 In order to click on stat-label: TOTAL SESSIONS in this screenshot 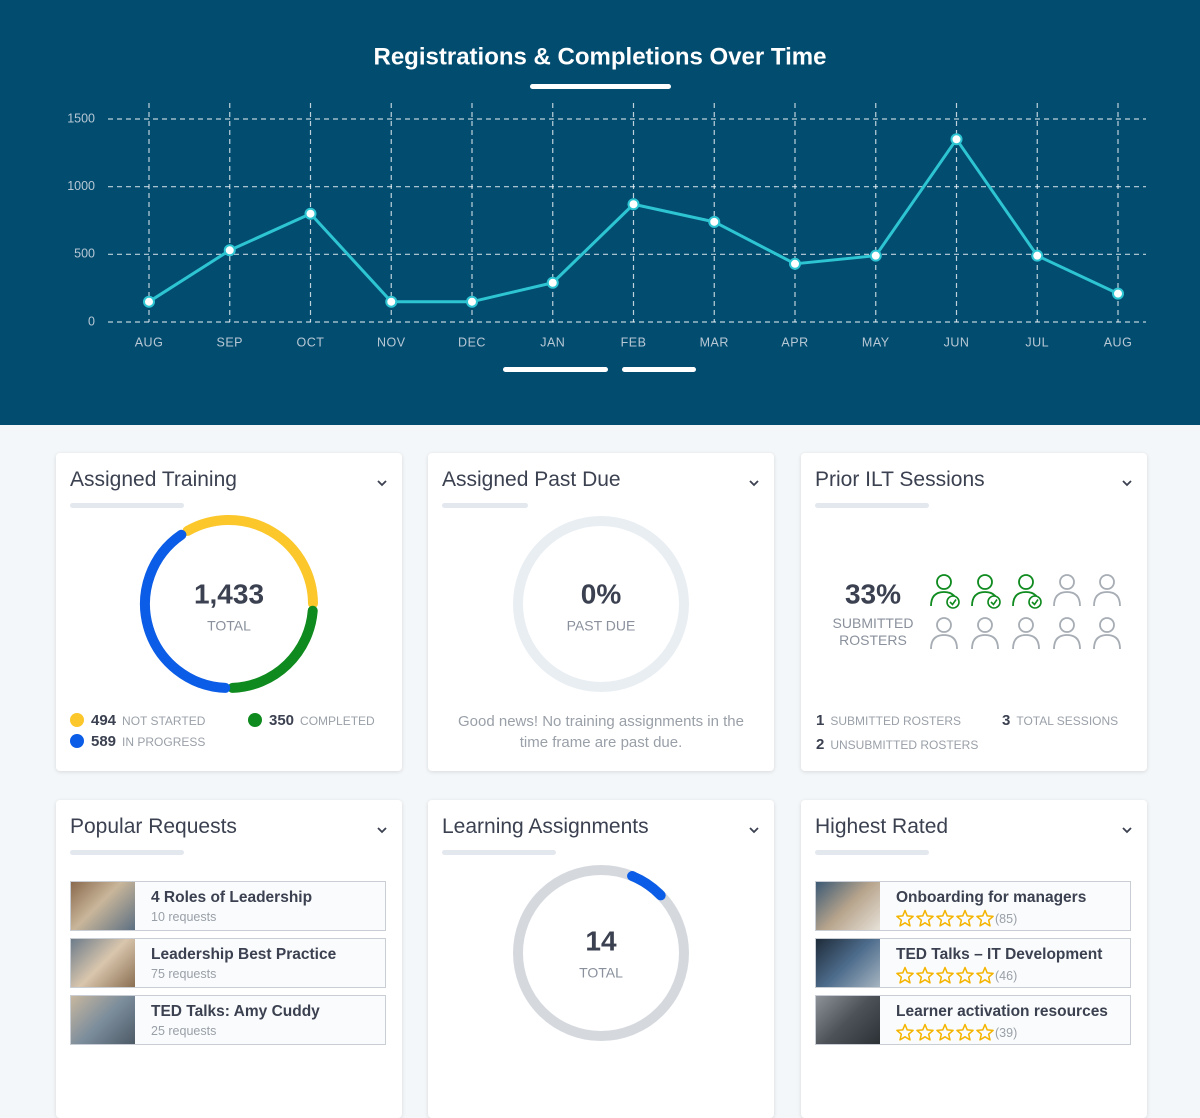, I will do `click(1067, 721)`.